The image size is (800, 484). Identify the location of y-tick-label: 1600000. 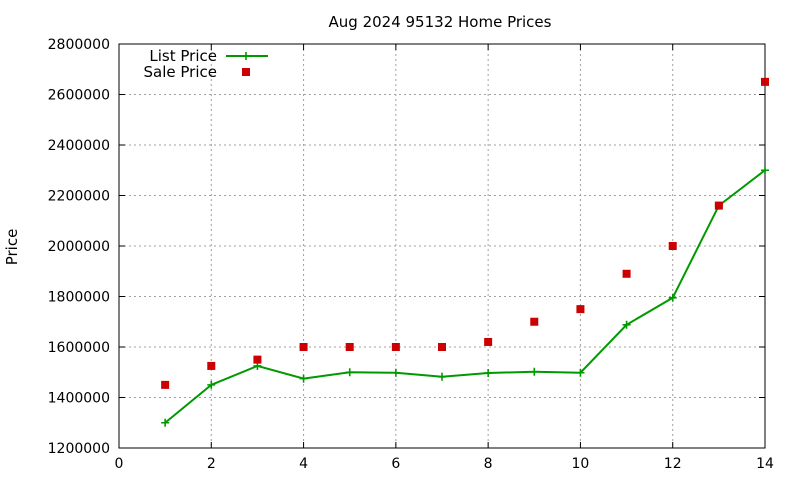
(79, 348).